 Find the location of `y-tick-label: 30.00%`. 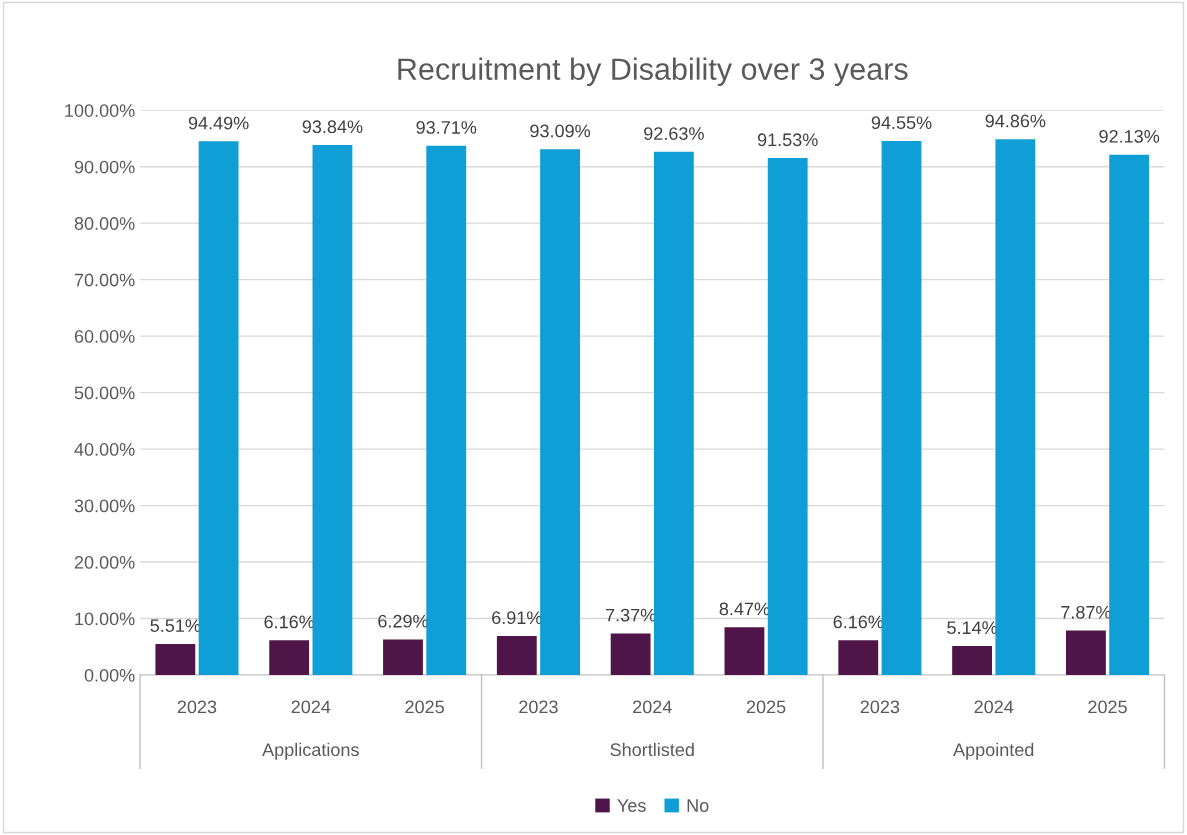

y-tick-label: 30.00% is located at coordinates (104, 506).